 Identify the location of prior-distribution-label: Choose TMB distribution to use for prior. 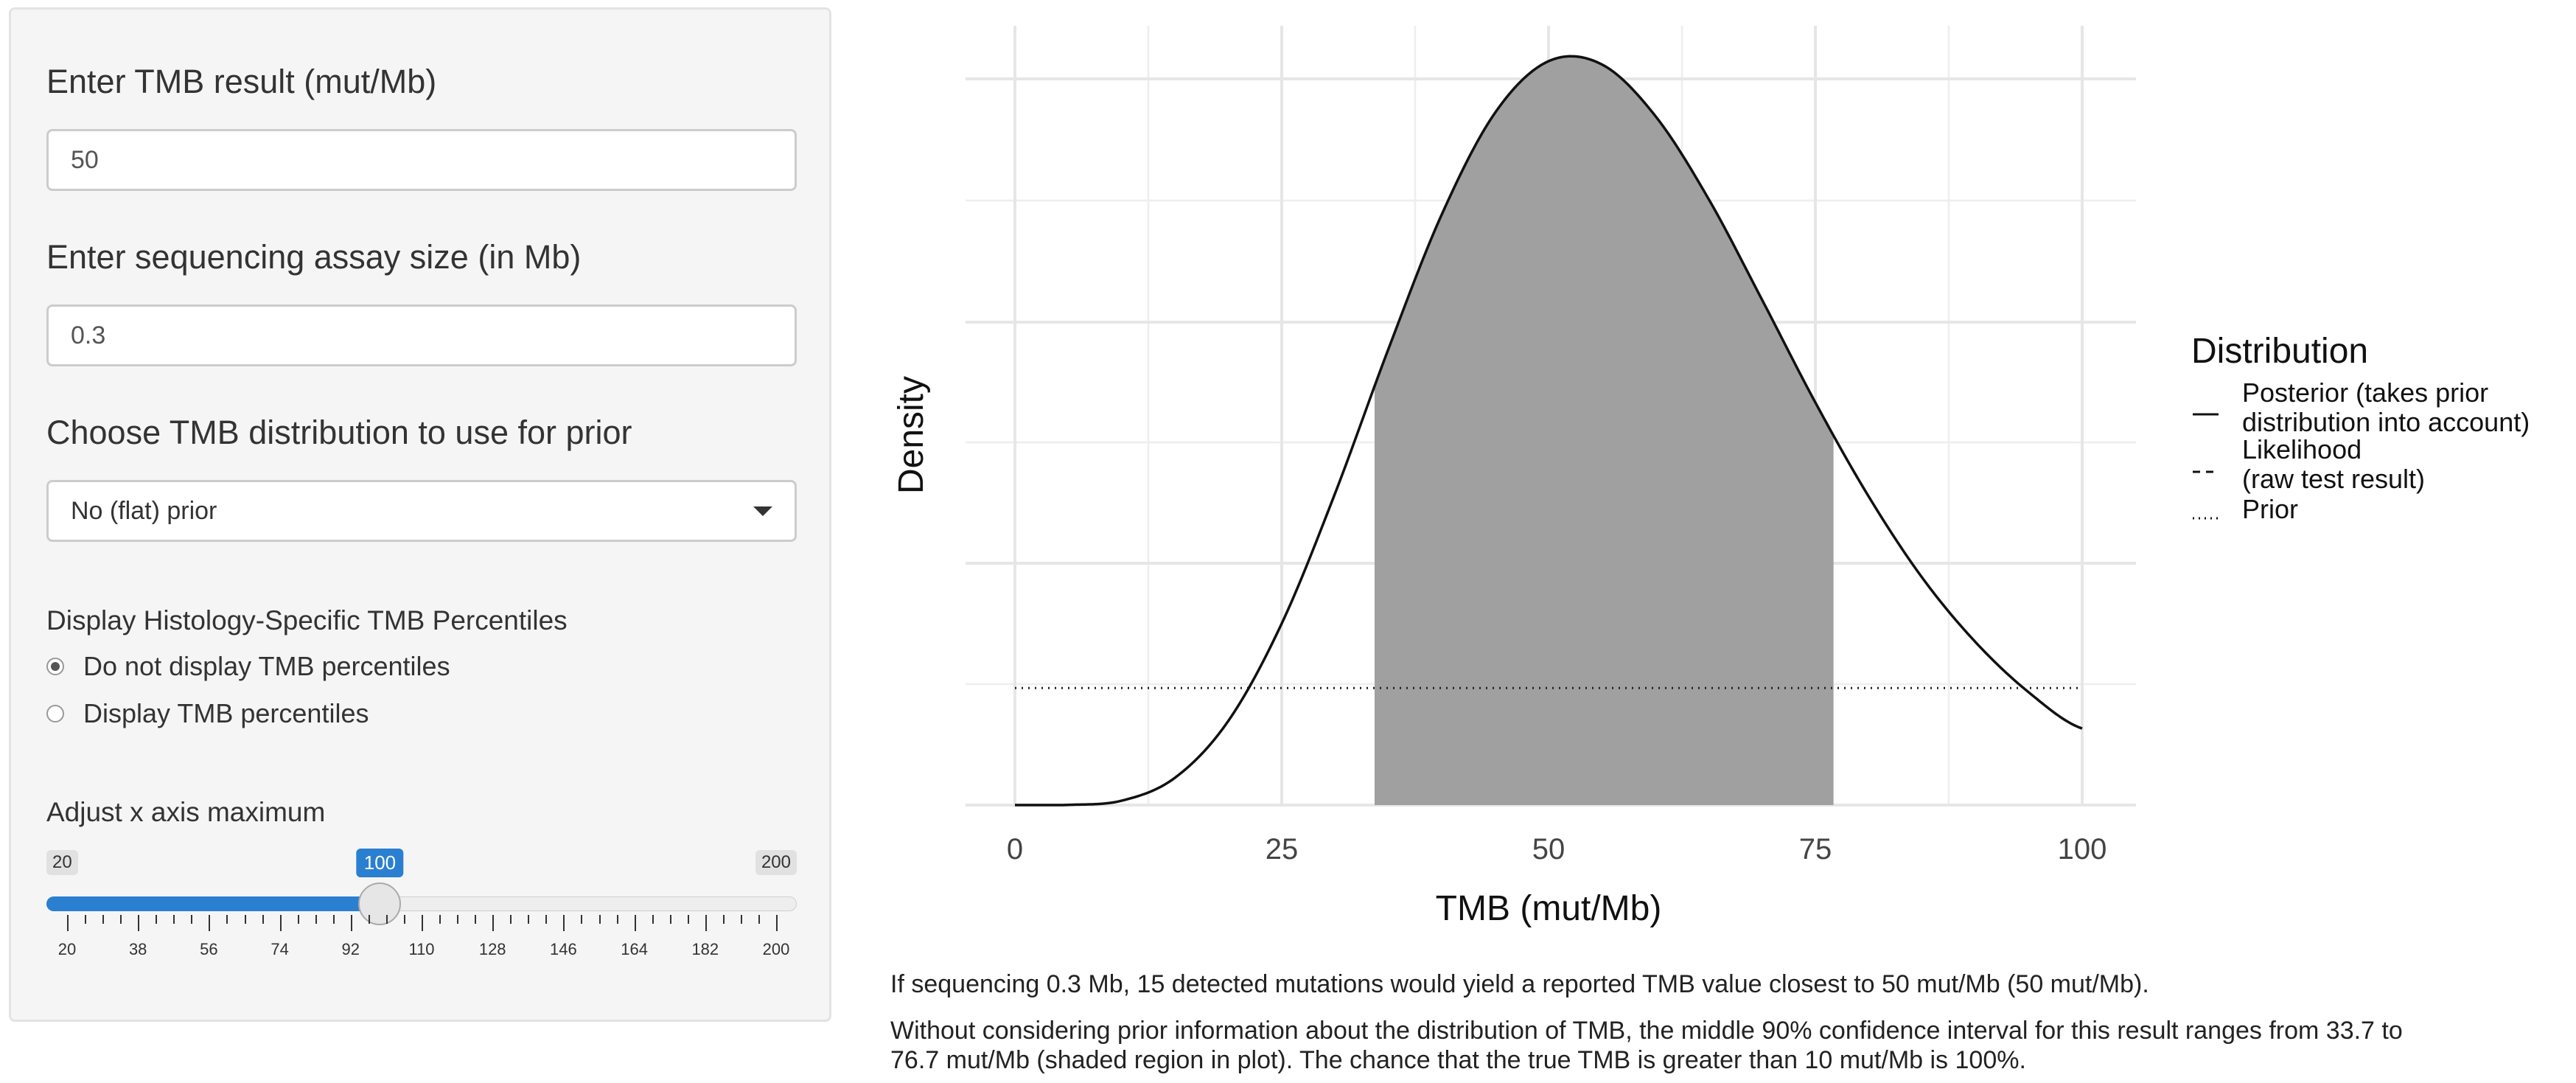
(339, 432).